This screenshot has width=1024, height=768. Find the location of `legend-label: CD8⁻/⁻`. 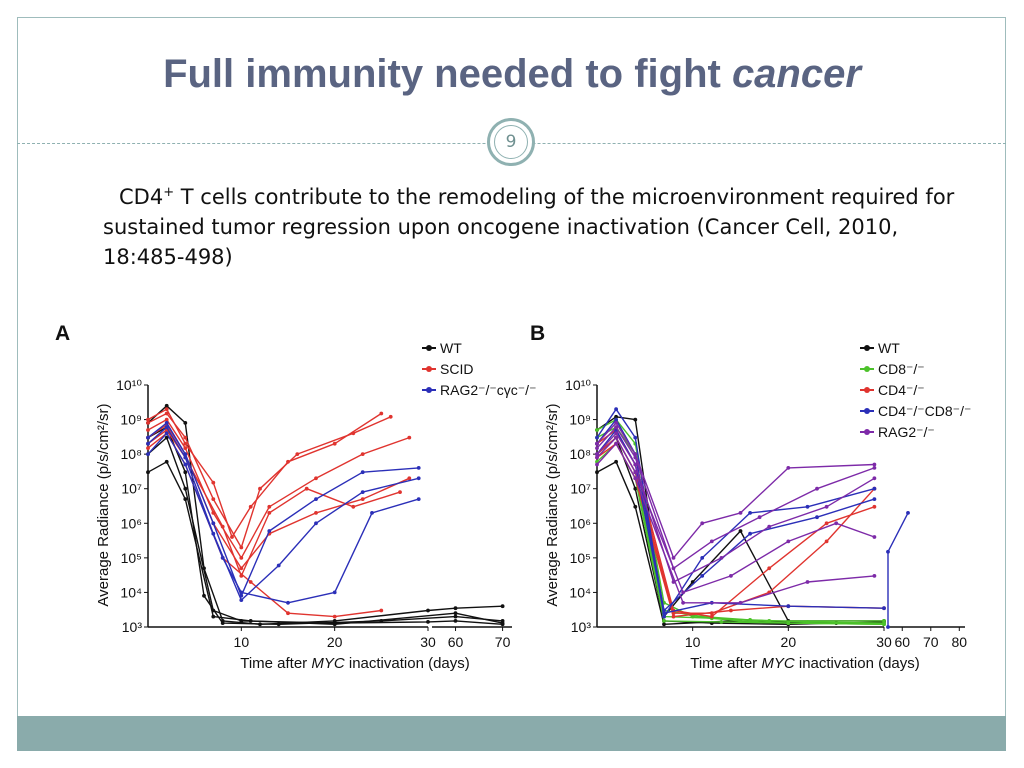

legend-label: CD8⁻/⁻ is located at coordinates (901, 369).